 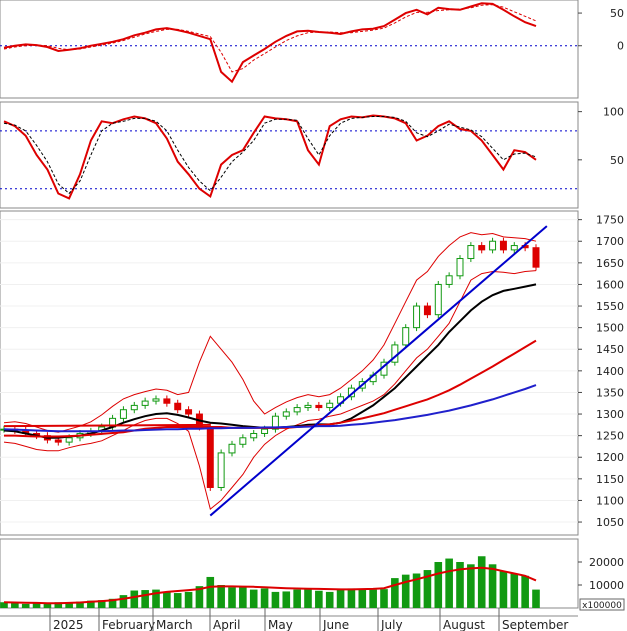 I want to click on volume-unit-label: x100000, so click(x=602, y=606).